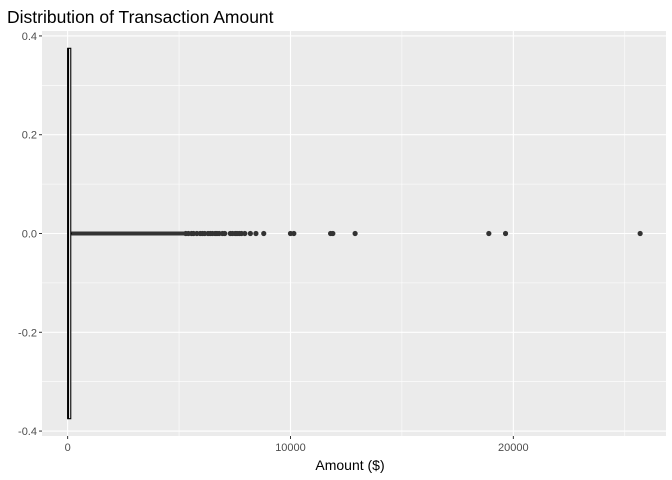  I want to click on y-axis: -0.4 -0.2 0.0 0.2 0.4, so click(30, 234).